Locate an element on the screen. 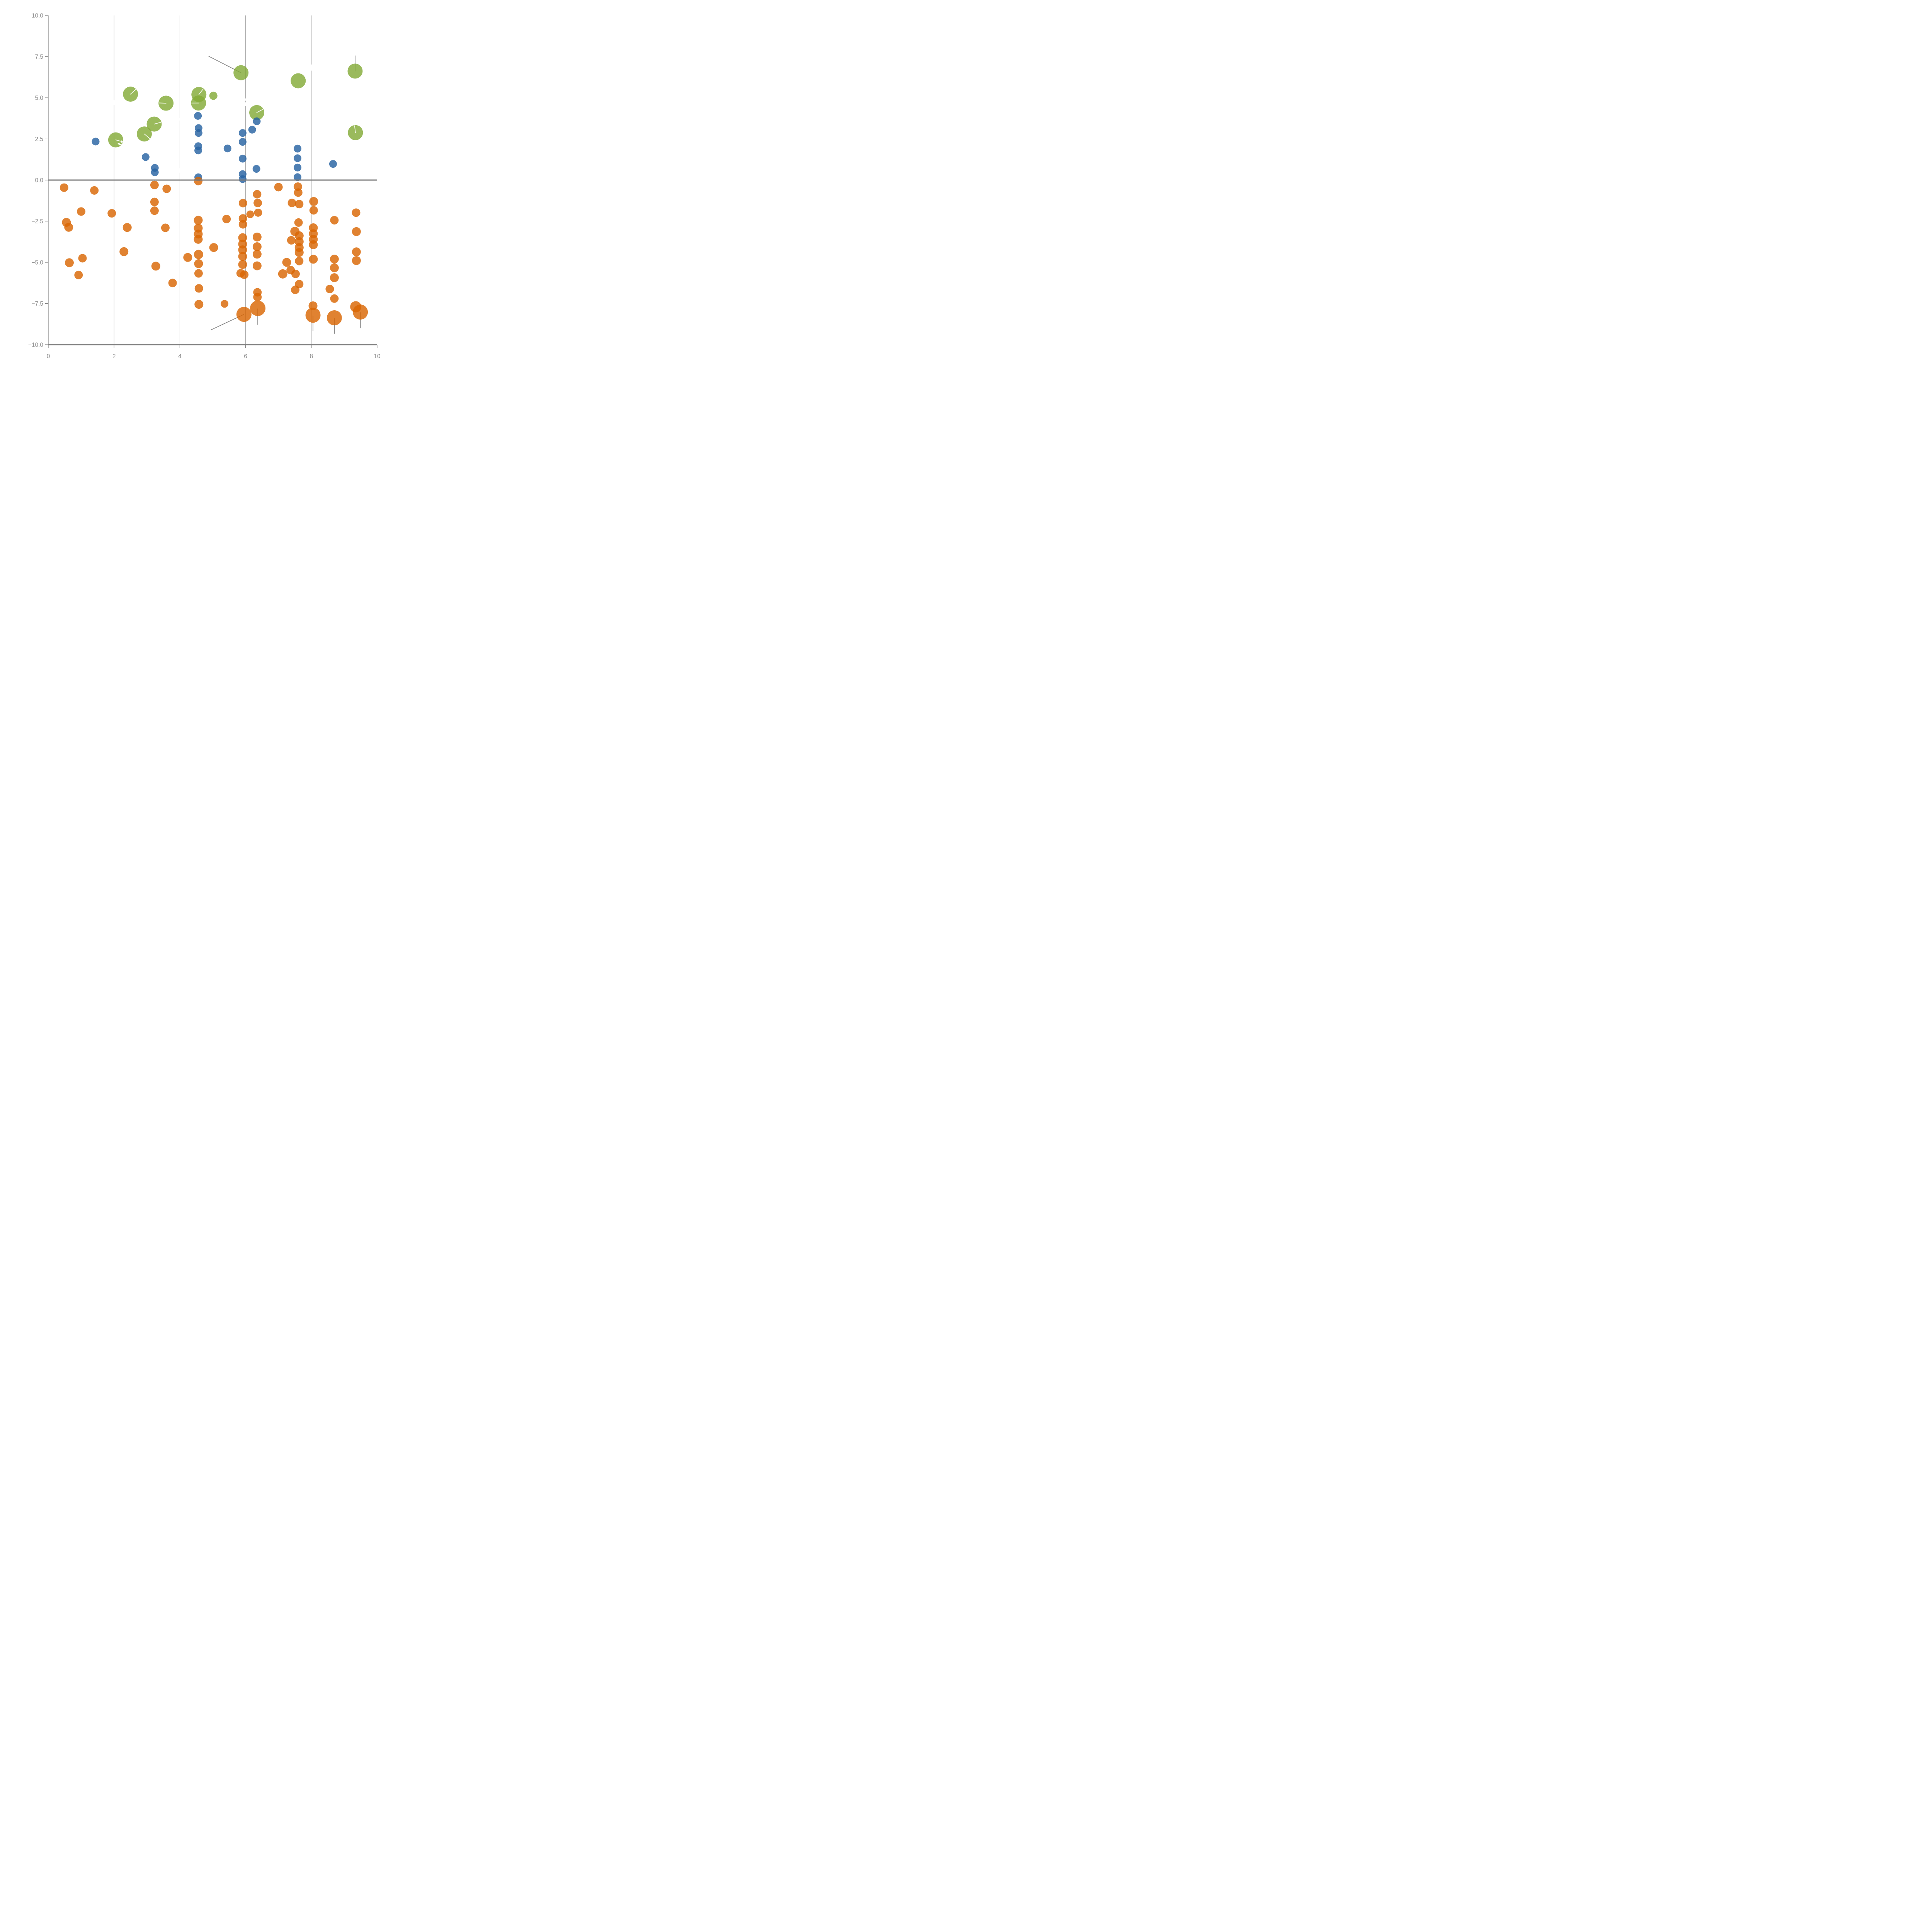  y-tick-label: −10.0 is located at coordinates (36, 345).